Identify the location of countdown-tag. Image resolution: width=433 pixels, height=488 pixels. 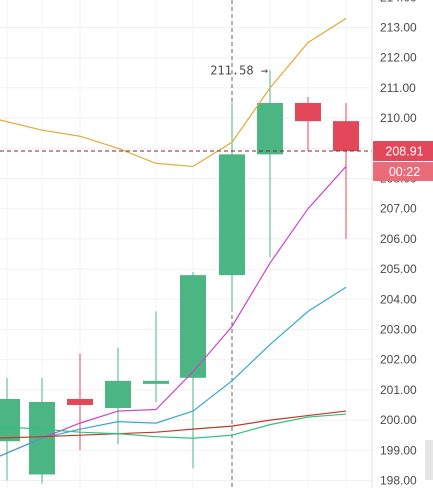
(403, 172).